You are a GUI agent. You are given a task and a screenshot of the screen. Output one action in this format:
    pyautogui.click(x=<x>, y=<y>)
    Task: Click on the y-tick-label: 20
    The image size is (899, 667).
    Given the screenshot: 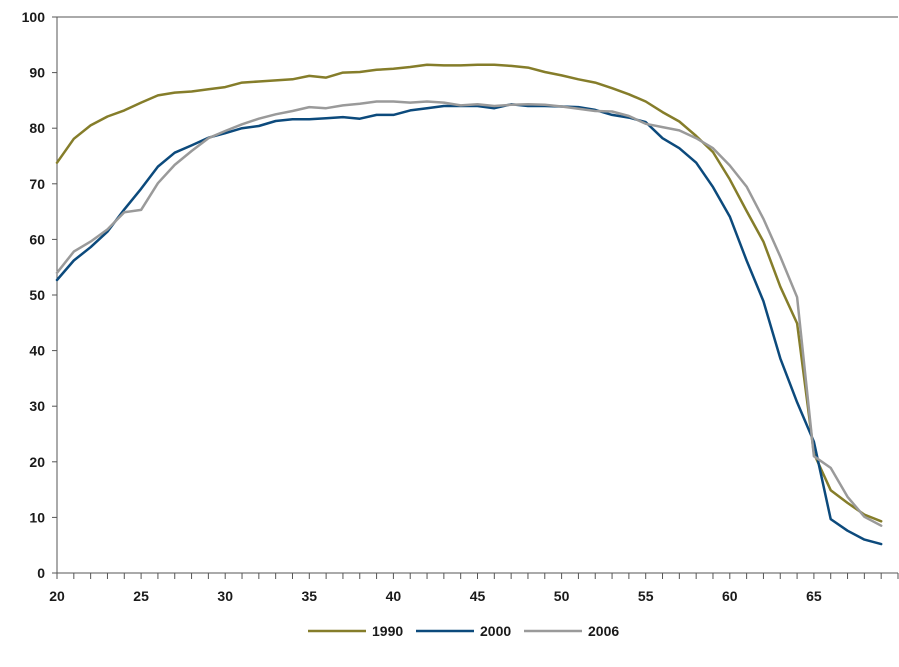 What is the action you would take?
    pyautogui.click(x=37, y=462)
    